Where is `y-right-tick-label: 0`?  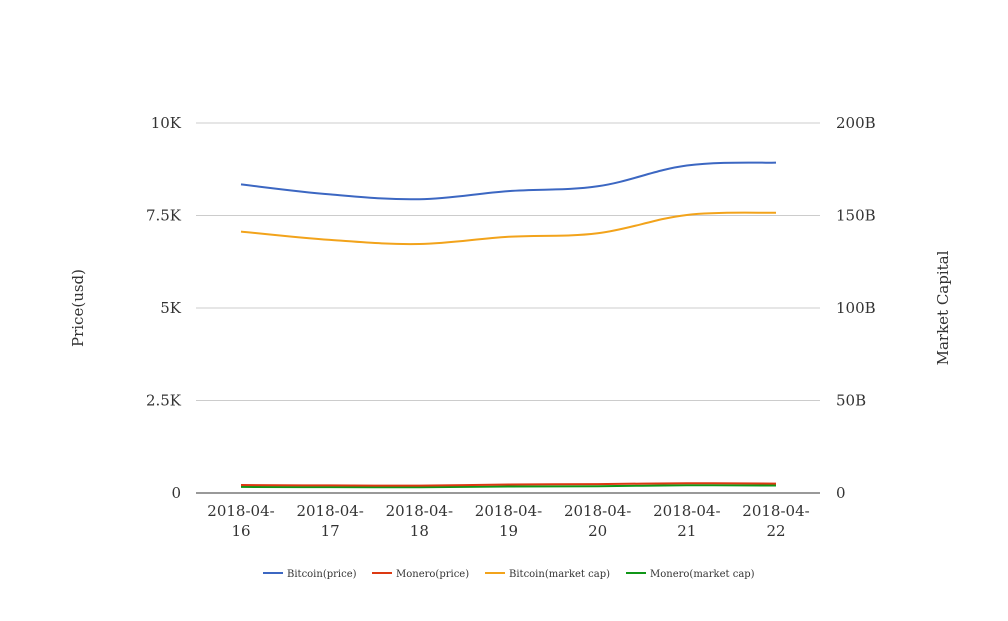
y-right-tick-label: 0 is located at coordinates (841, 493).